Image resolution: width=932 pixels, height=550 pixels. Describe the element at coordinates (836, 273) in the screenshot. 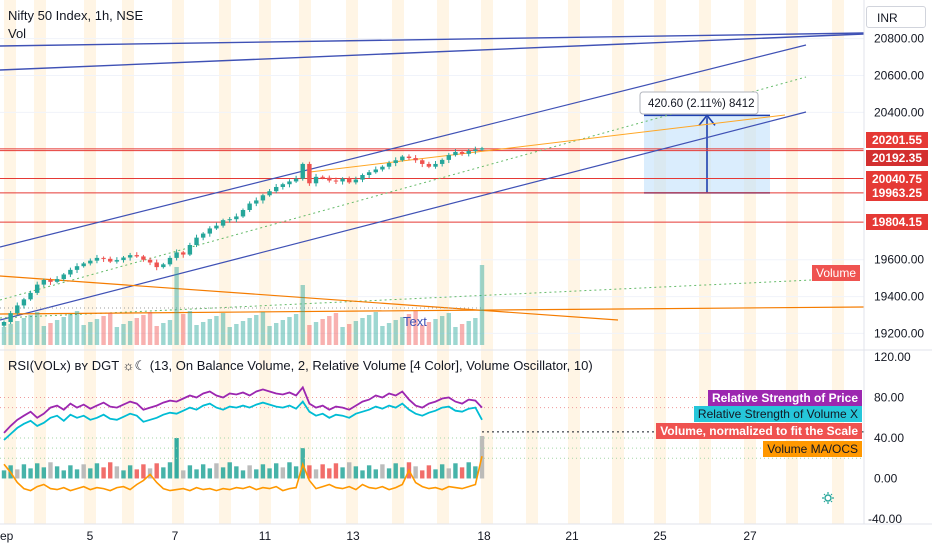

I see `volume-tag: Volume` at that location.